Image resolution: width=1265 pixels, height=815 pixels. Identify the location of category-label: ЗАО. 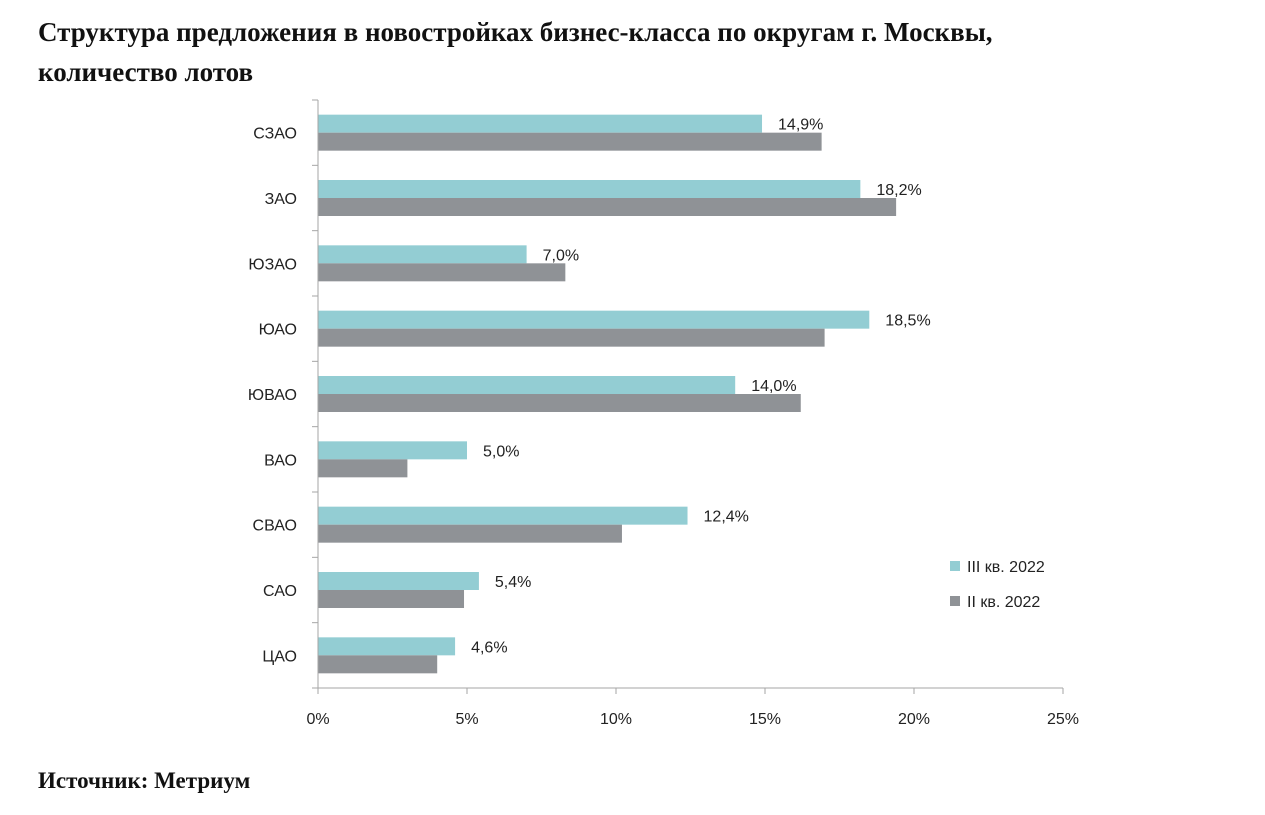
(281, 199).